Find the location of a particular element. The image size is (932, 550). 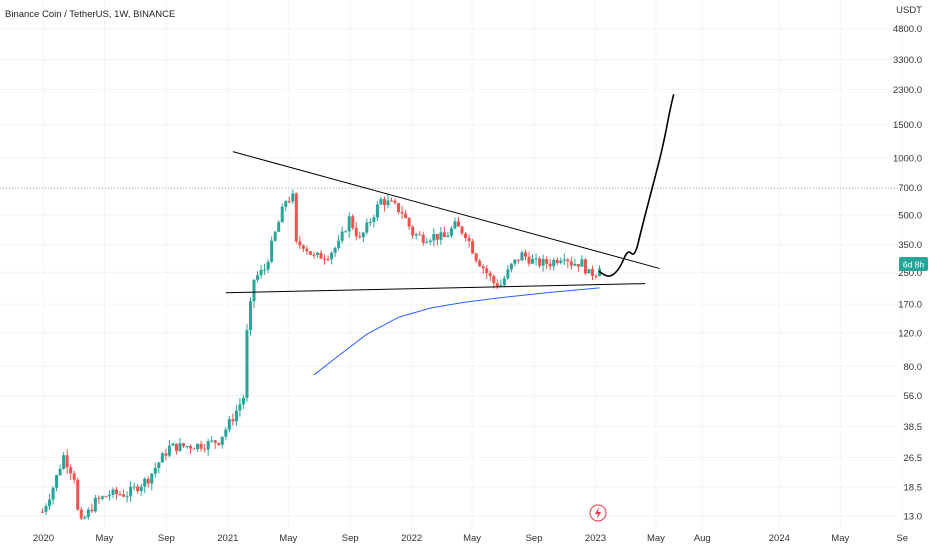

y-tick-label: 38.5 is located at coordinates (913, 427).